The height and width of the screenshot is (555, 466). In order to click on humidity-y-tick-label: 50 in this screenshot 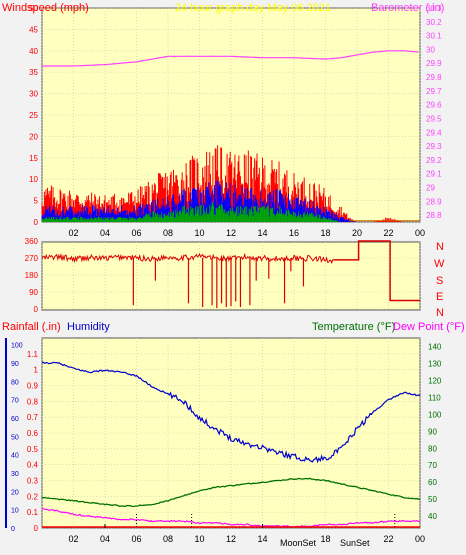, I will do `click(15, 437)`.